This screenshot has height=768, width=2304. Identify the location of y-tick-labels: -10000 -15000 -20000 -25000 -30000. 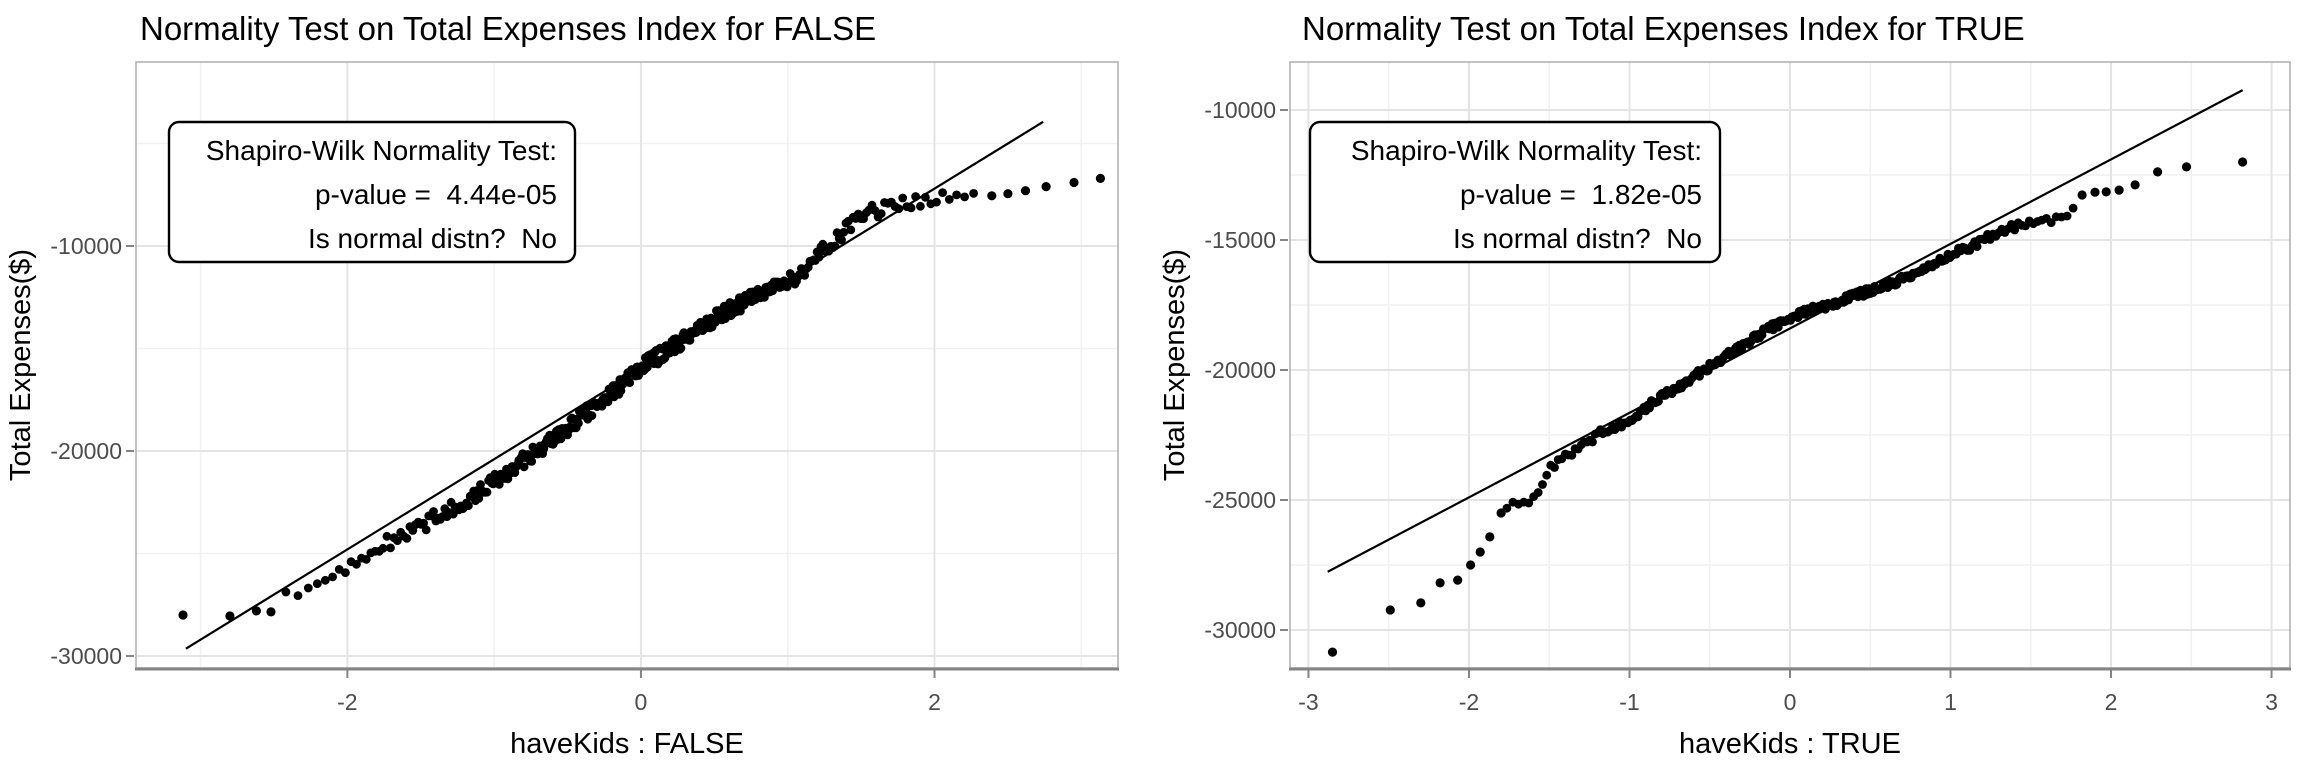
(1240, 370).